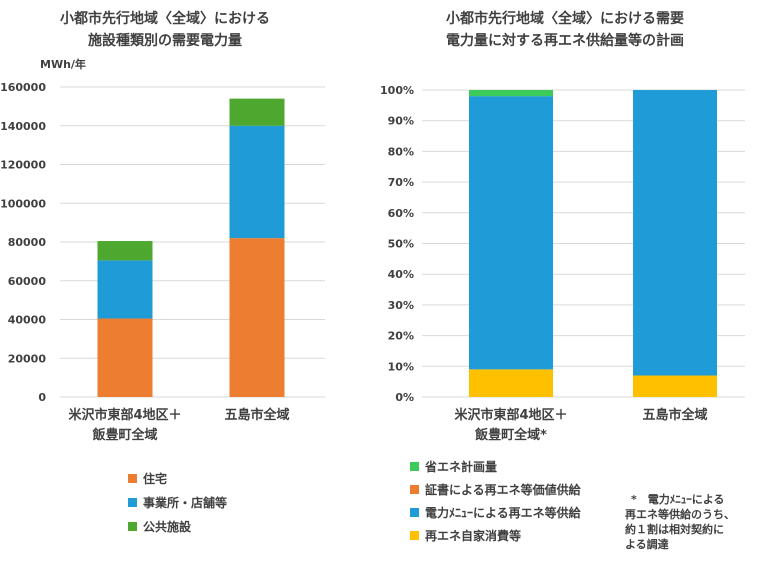 This screenshot has height=565, width=757. Describe the element at coordinates (401, 274) in the screenshot. I see `y-tick-label: 40%` at that location.